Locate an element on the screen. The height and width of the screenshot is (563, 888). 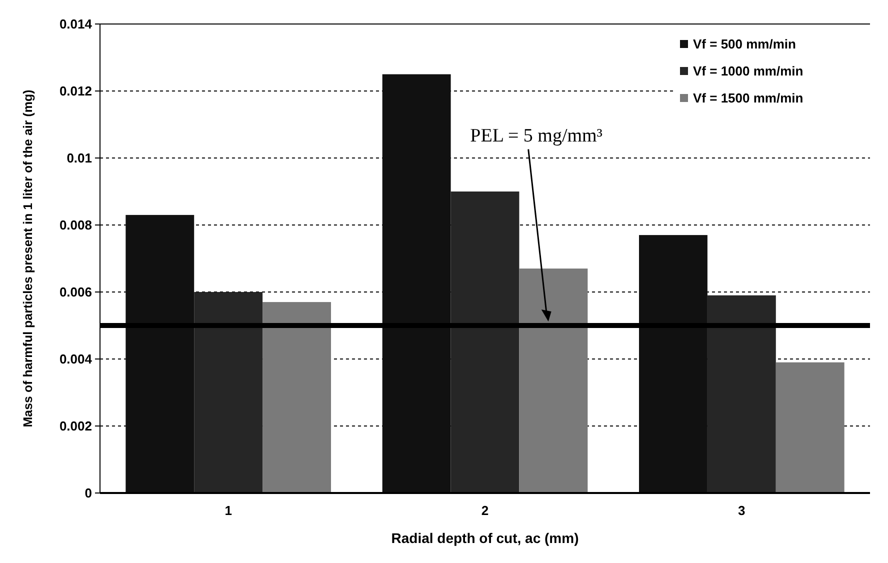
y-tick-label: 0 is located at coordinates (88, 493).